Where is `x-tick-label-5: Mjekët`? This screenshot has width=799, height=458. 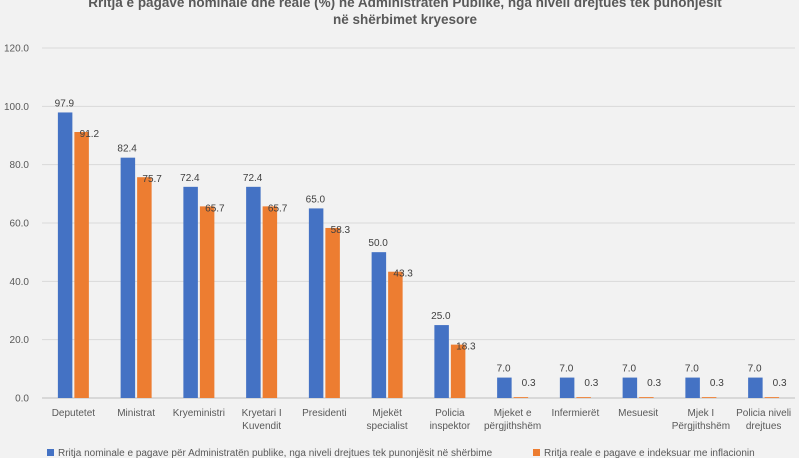
x-tick-label-5: Mjekët is located at coordinates (387, 413).